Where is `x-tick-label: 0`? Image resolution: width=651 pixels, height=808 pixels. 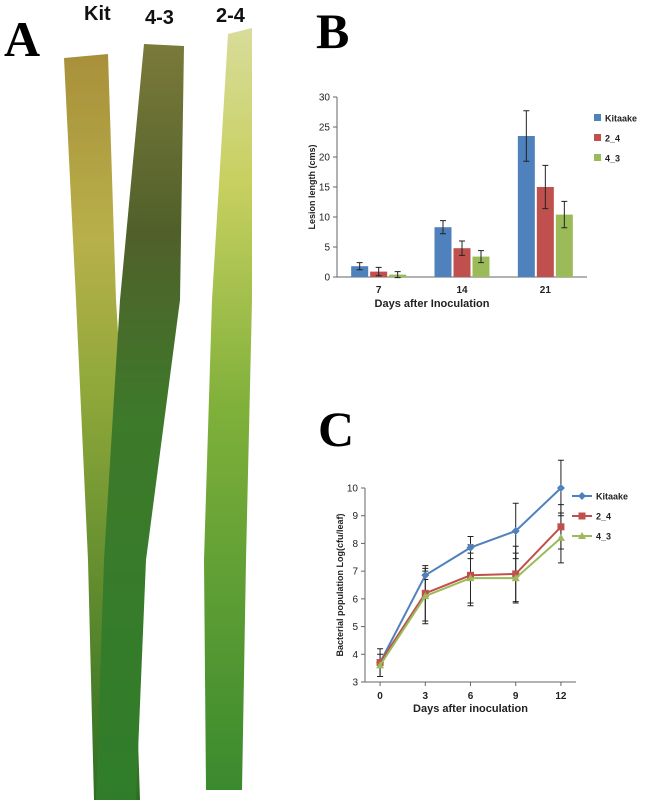
x-tick-label: 0 is located at coordinates (380, 696).